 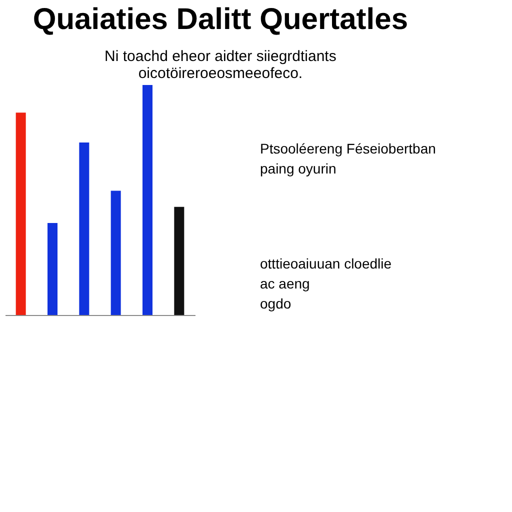 I want to click on text: Ptsooléereng Féseiobertban paing oyurin, so click(x=348, y=158).